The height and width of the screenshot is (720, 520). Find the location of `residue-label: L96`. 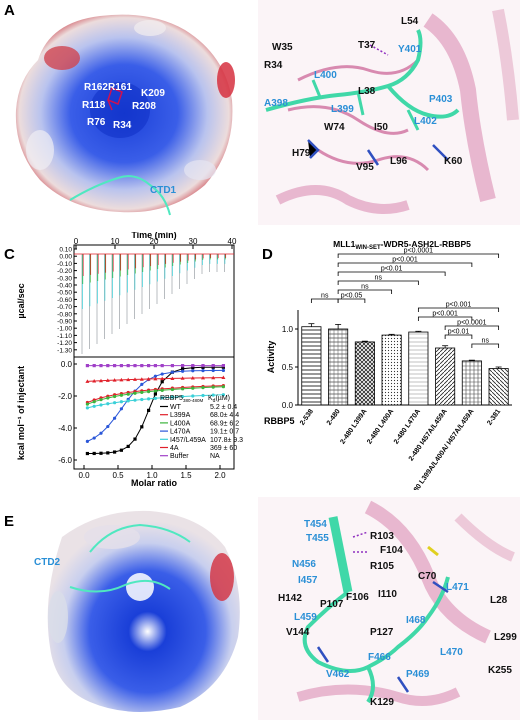

residue-label: L96 is located at coordinates (399, 161).